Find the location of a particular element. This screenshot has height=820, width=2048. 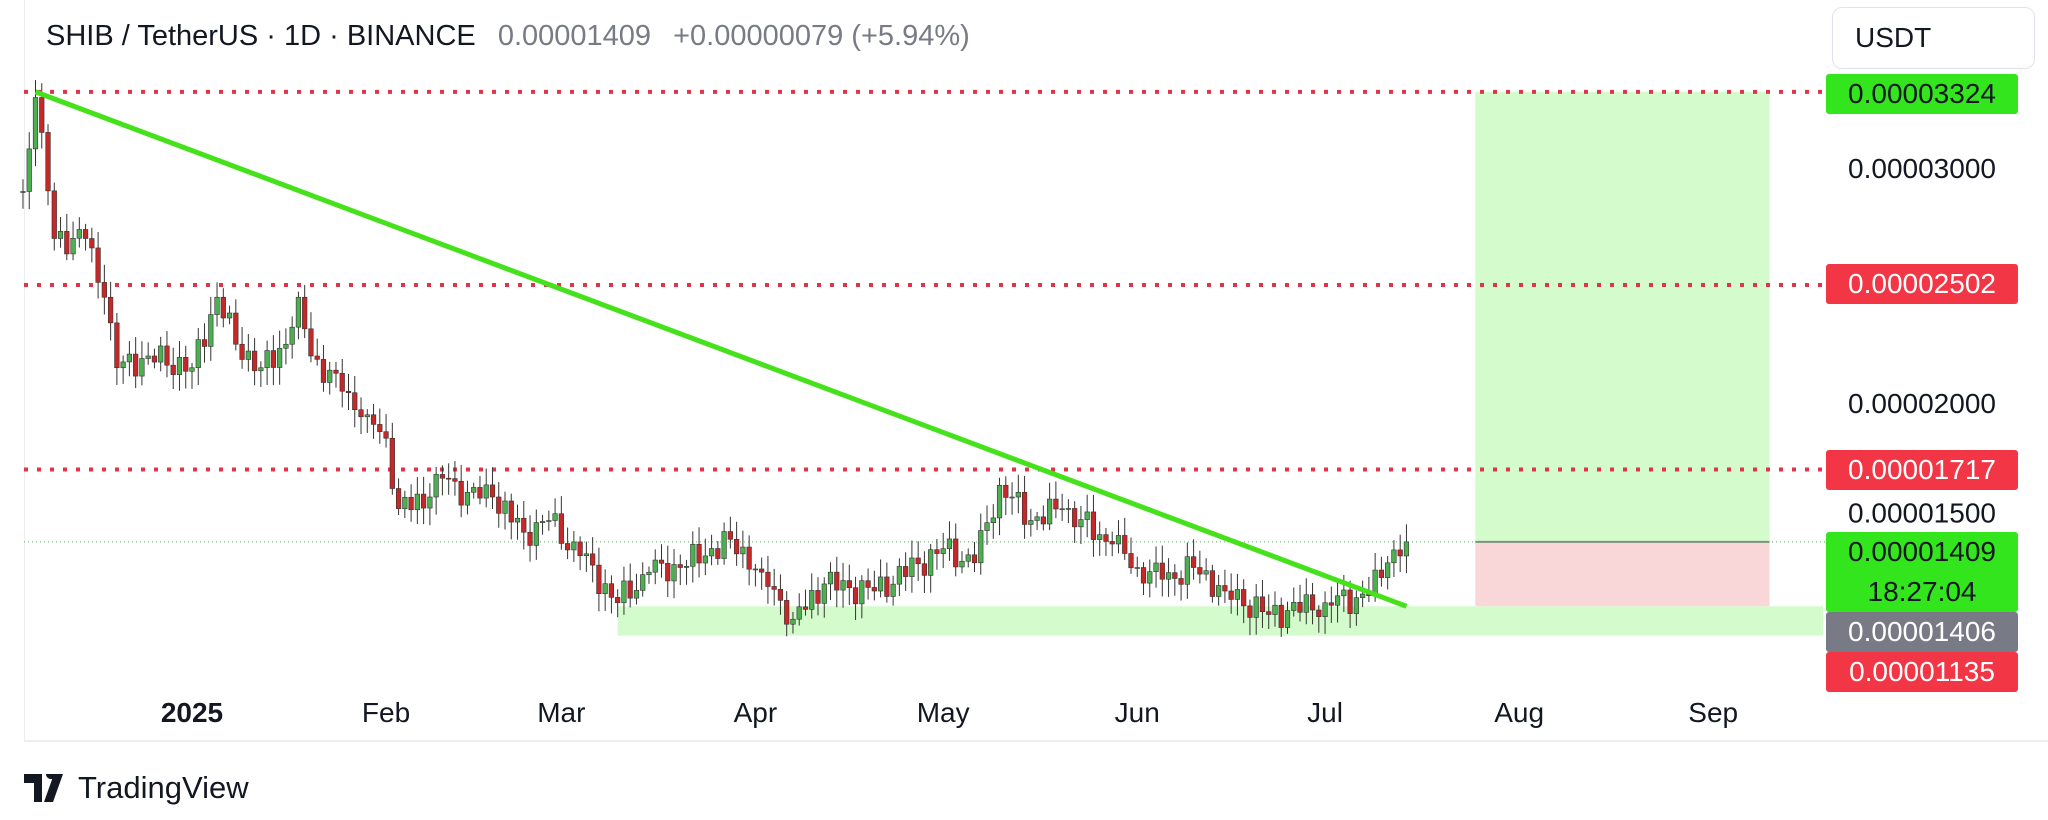

price-axis-label: 0.00003000 is located at coordinates (1922, 168).